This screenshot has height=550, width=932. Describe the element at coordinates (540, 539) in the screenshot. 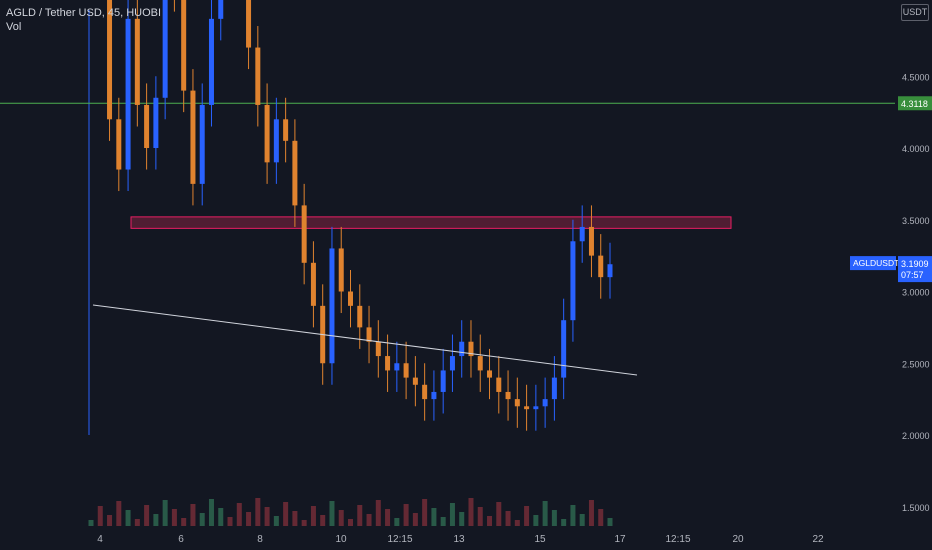

I see `time-axis-label: 15` at that location.